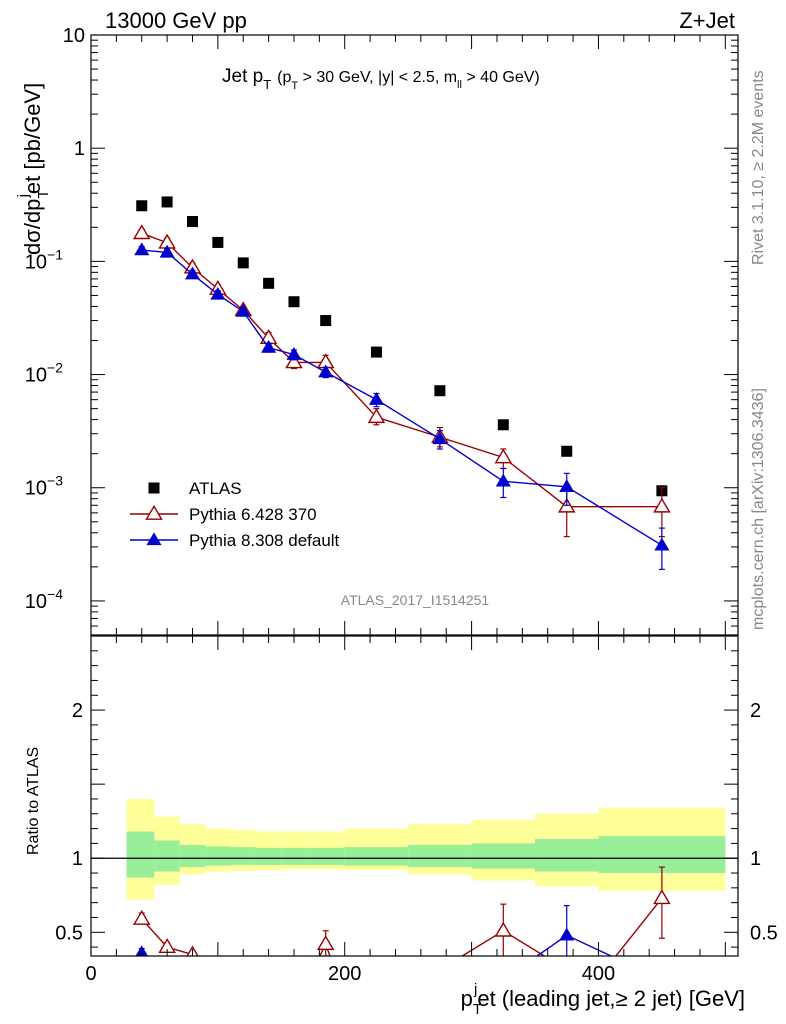 This screenshot has width=786, height=1024. I want to click on top-y-tick-label: 1, so click(79, 149).